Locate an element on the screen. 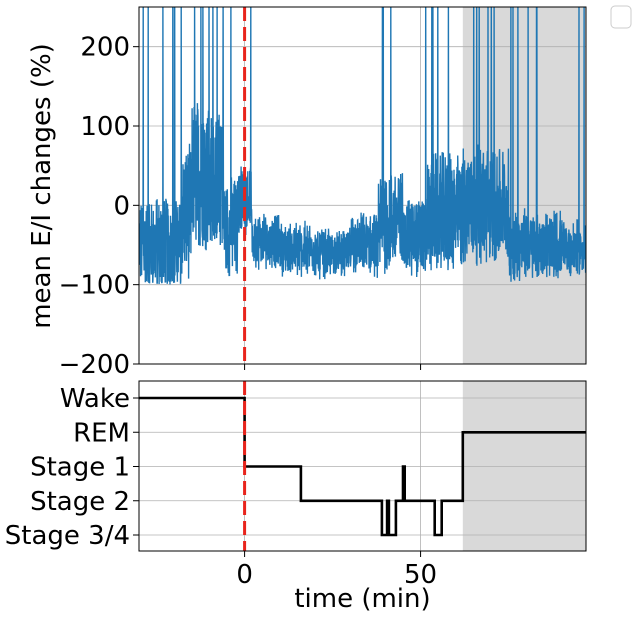  x-ticks: 0 50 is located at coordinates (336, 570).